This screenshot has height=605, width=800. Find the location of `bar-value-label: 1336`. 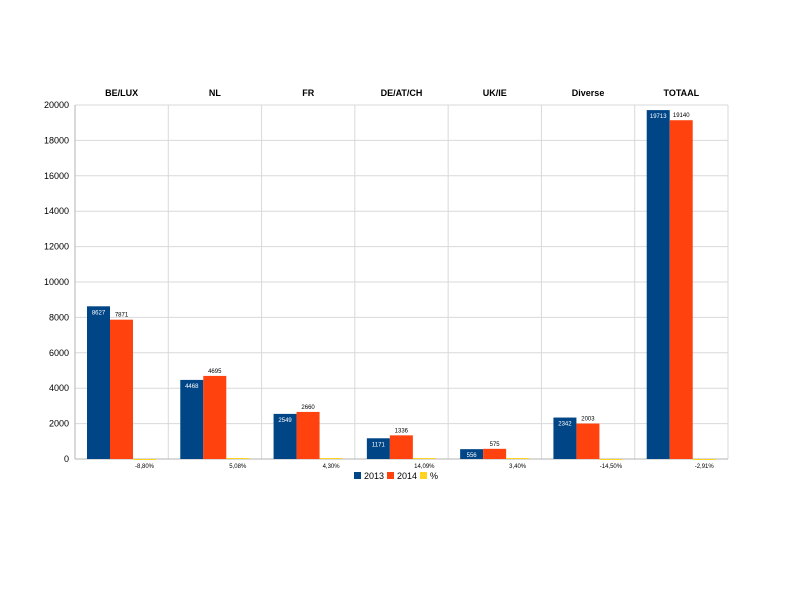

bar-value-label: 1336 is located at coordinates (402, 431).